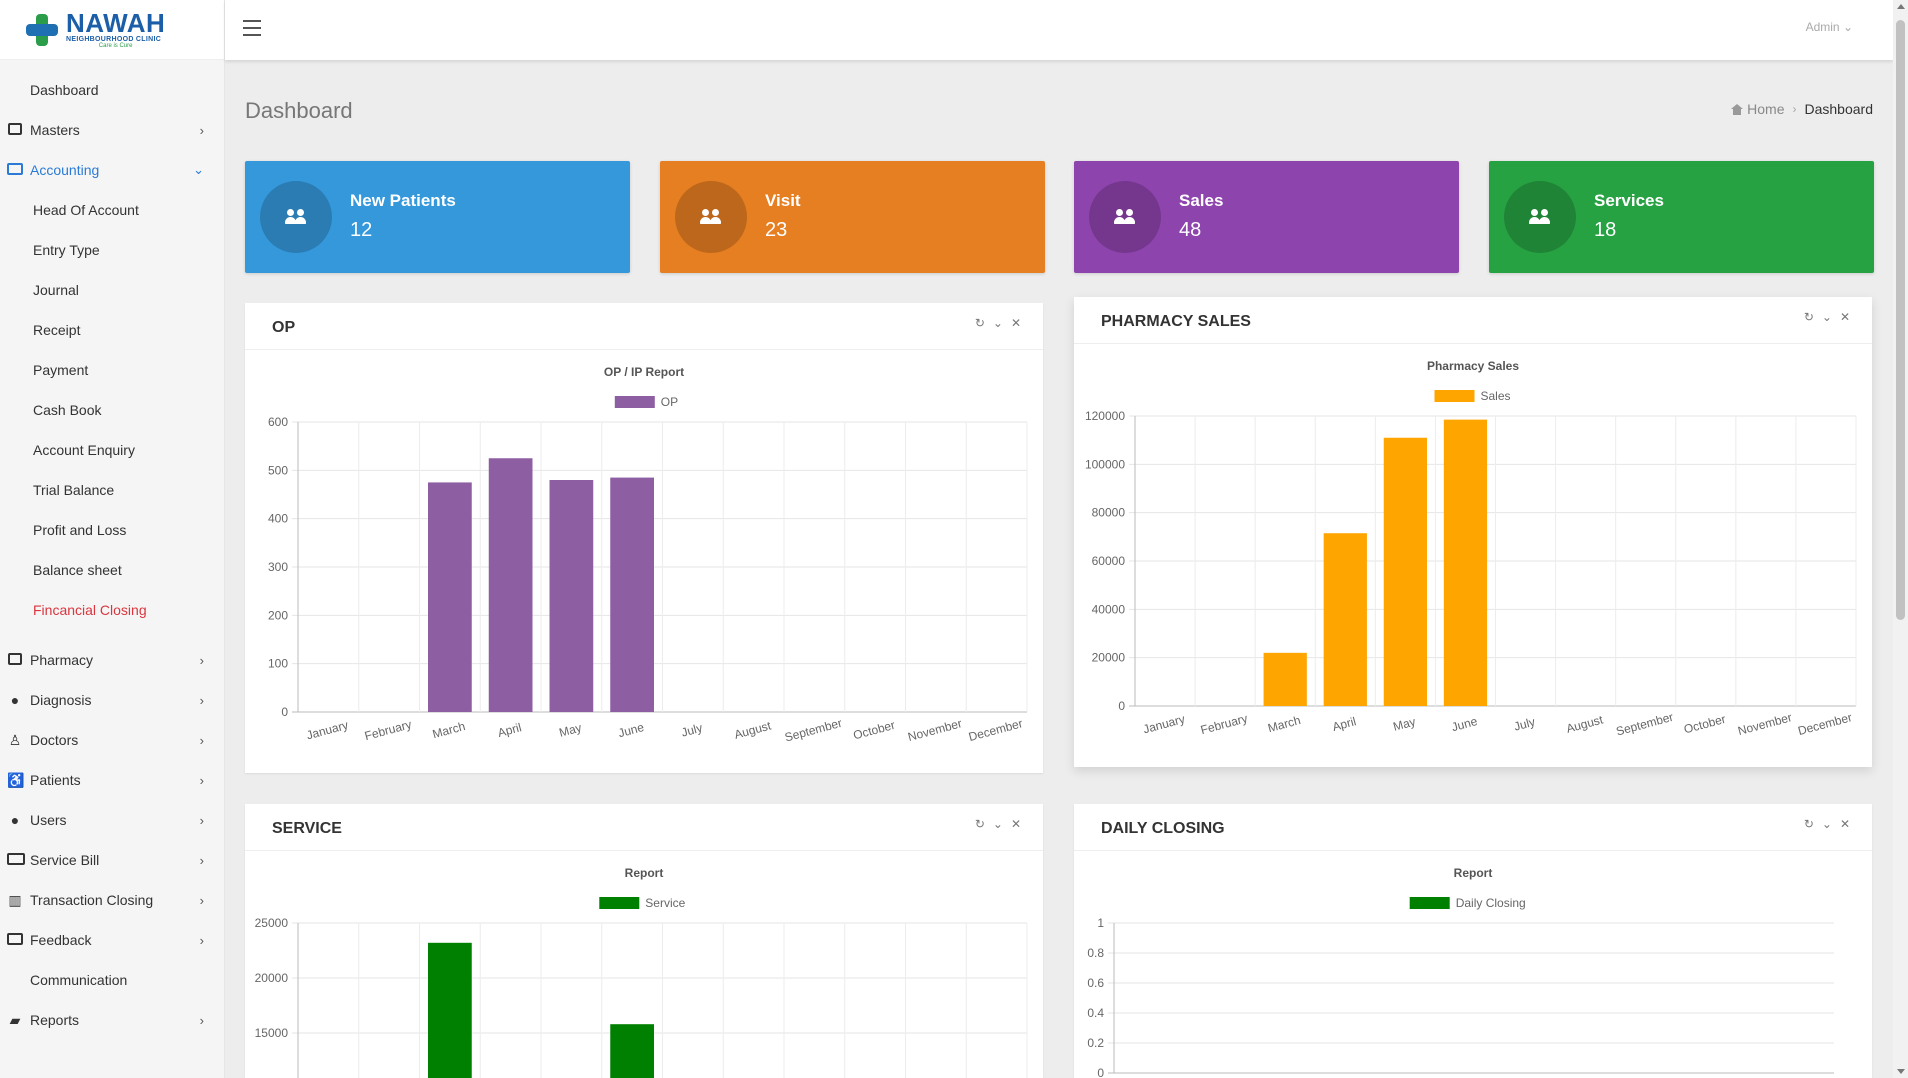 This screenshot has height=1078, width=1908. What do you see at coordinates (1095, 953) in the screenshot?
I see `y-tick-label: 0.8` at bounding box center [1095, 953].